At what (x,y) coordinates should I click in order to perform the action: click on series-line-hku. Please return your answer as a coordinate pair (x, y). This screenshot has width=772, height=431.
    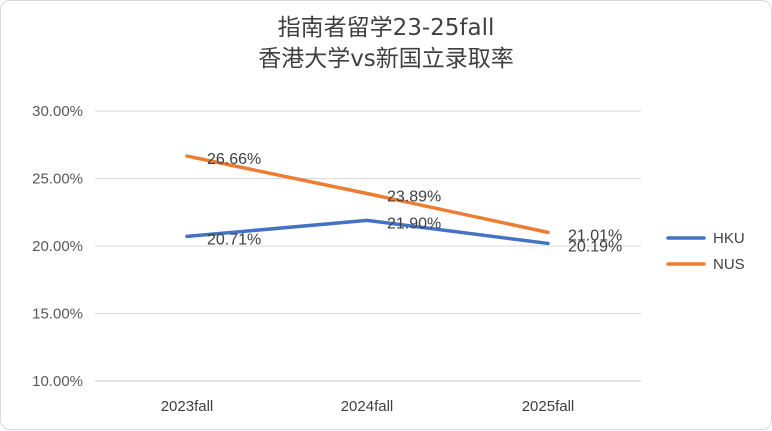
    Looking at the image, I should click on (367, 232).